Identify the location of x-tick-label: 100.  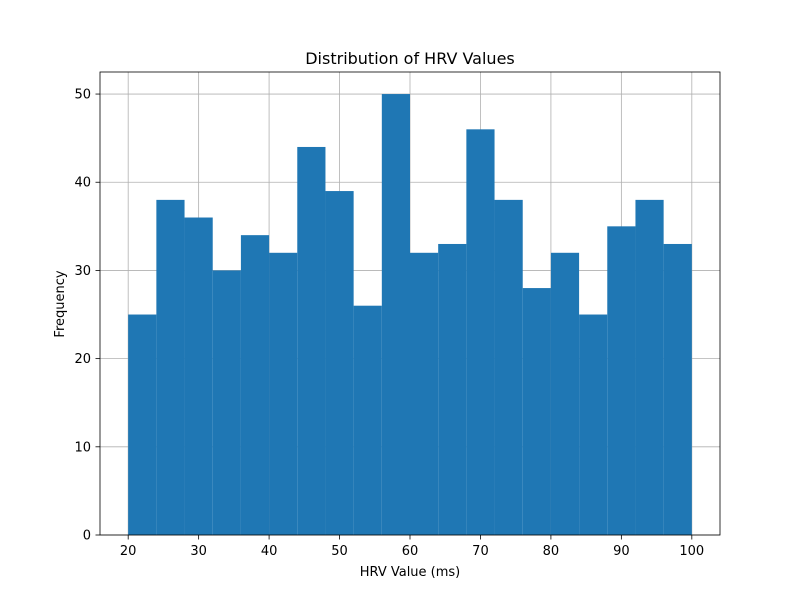
(691, 551).